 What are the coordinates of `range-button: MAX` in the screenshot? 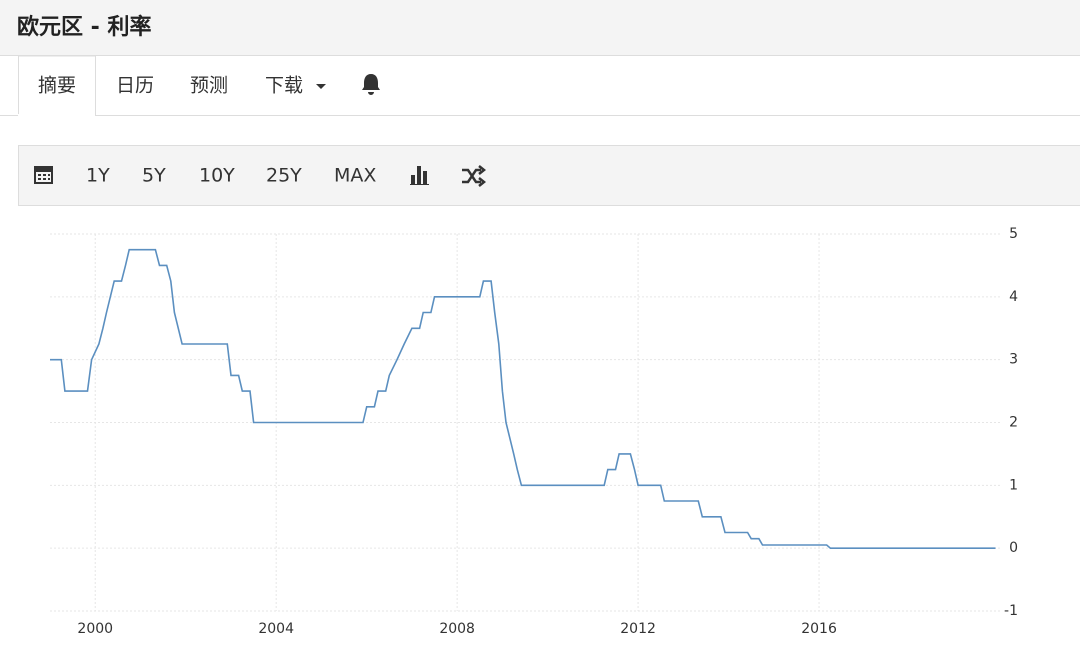 It's located at (355, 176).